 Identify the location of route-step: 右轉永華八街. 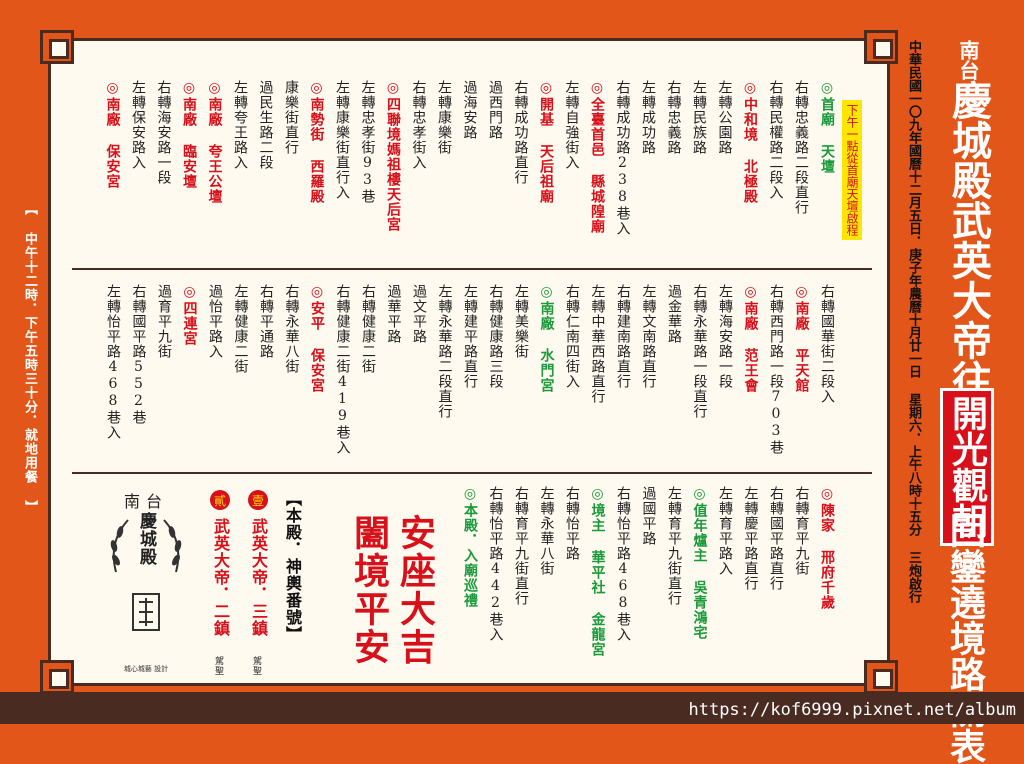
(291, 329).